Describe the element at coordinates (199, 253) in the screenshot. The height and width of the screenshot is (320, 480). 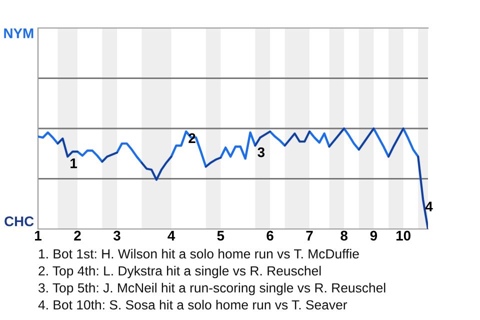
I see `text: 1. Bot 1st: H. Wilson hit a solo home run vs T. McDuffie` at that location.